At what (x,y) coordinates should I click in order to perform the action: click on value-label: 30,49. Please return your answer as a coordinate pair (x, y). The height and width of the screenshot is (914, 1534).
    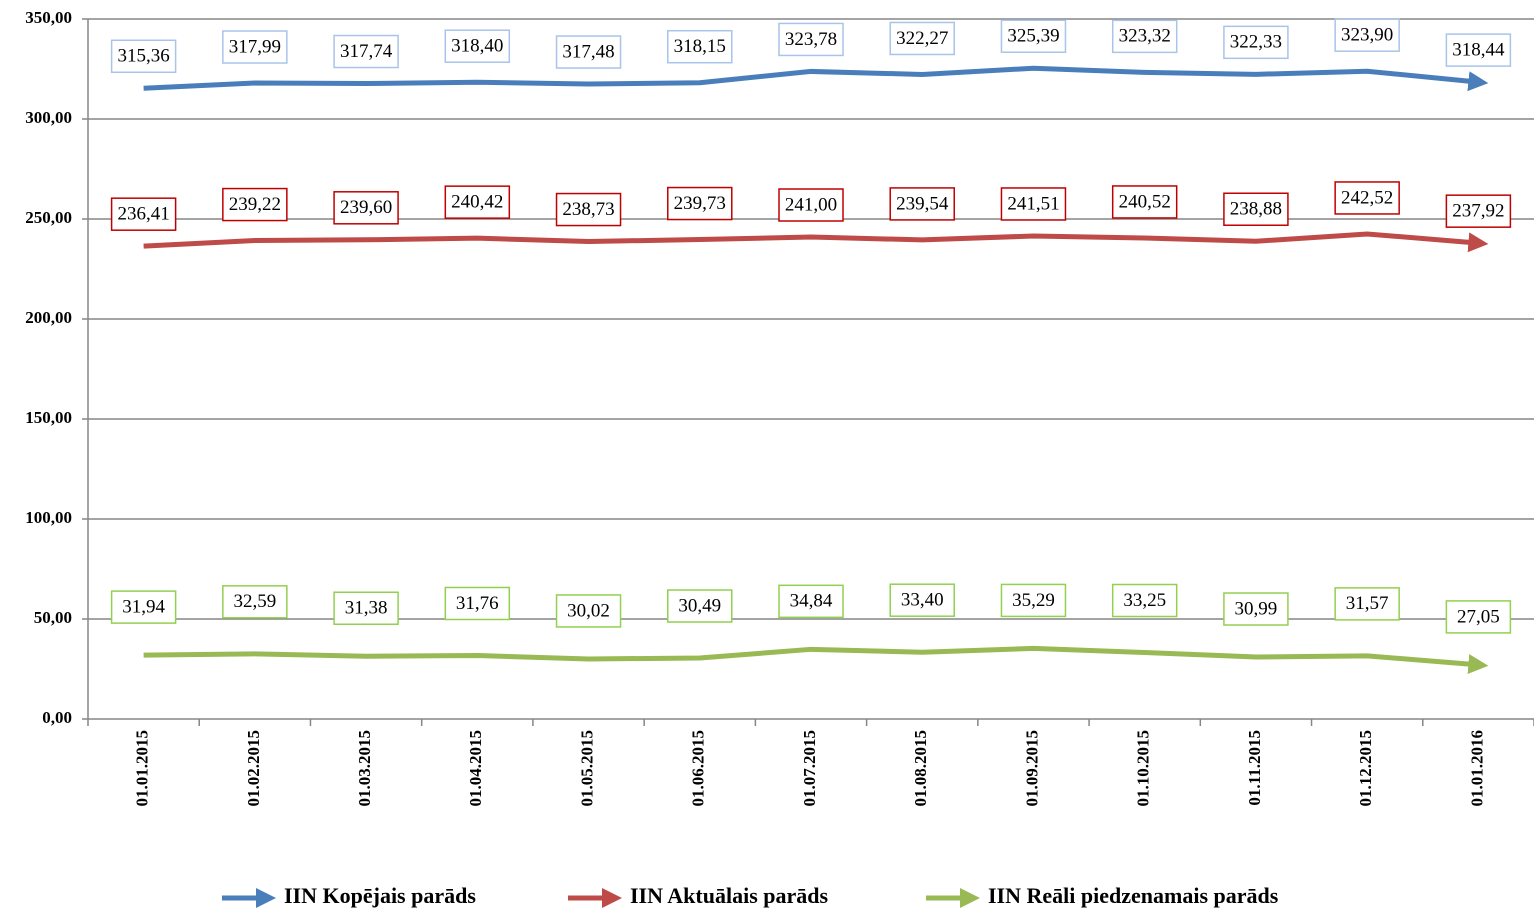
    Looking at the image, I should click on (699, 605).